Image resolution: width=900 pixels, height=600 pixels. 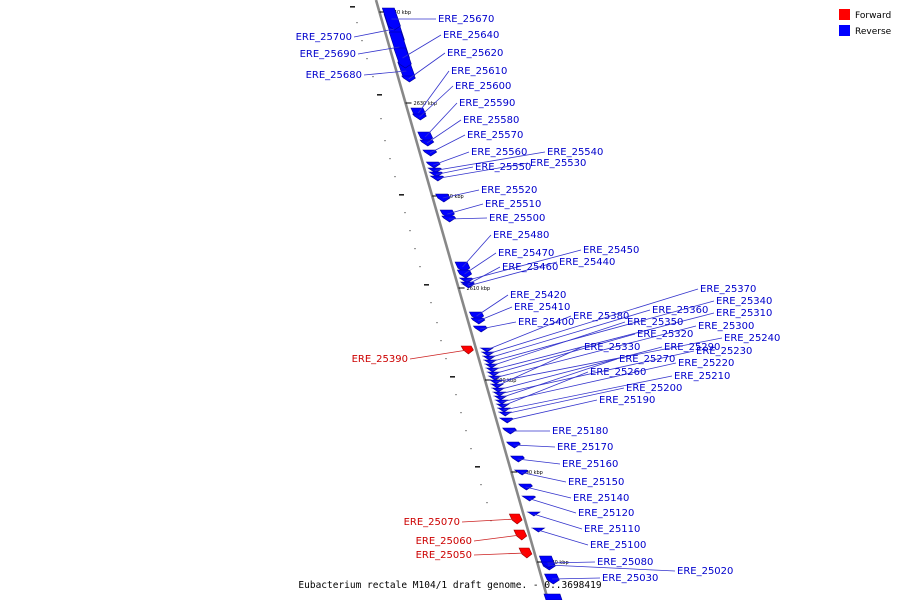 What do you see at coordinates (334, 75) in the screenshot?
I see `gene-label: ERE_25680` at bounding box center [334, 75].